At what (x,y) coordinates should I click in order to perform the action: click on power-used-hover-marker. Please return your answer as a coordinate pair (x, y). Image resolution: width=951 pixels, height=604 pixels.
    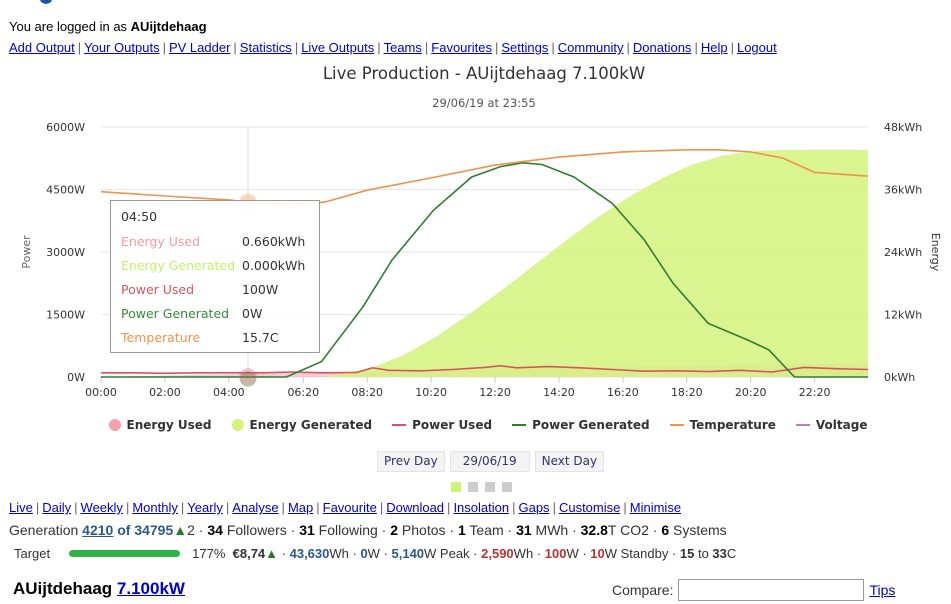
    Looking at the image, I should click on (248, 377).